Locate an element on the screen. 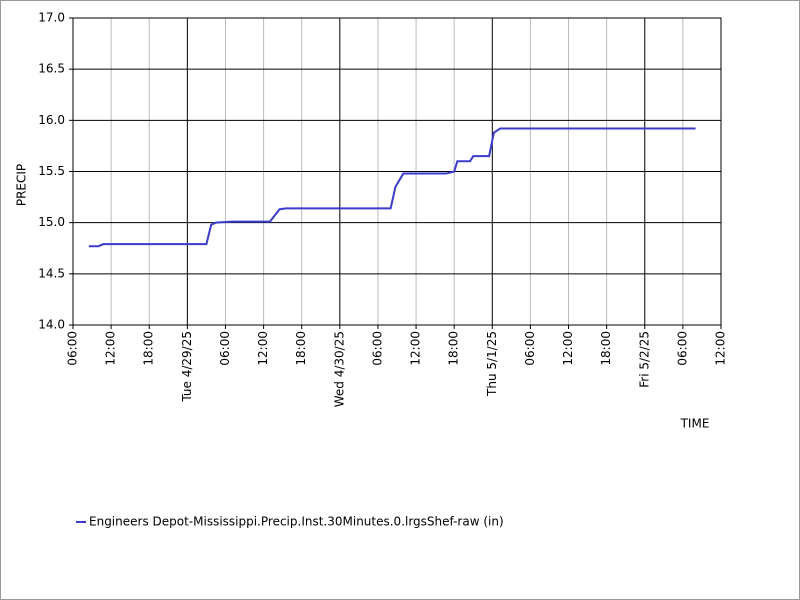  y-tick-label: 15.5 is located at coordinates (51, 171).